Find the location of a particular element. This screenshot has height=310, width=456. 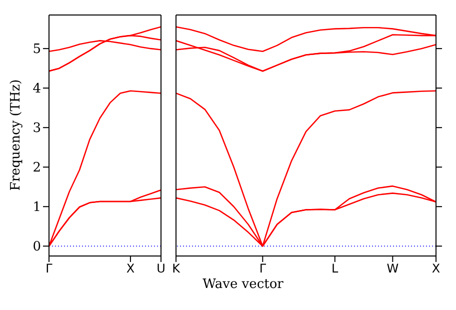

x-tick-label: L is located at coordinates (335, 269).